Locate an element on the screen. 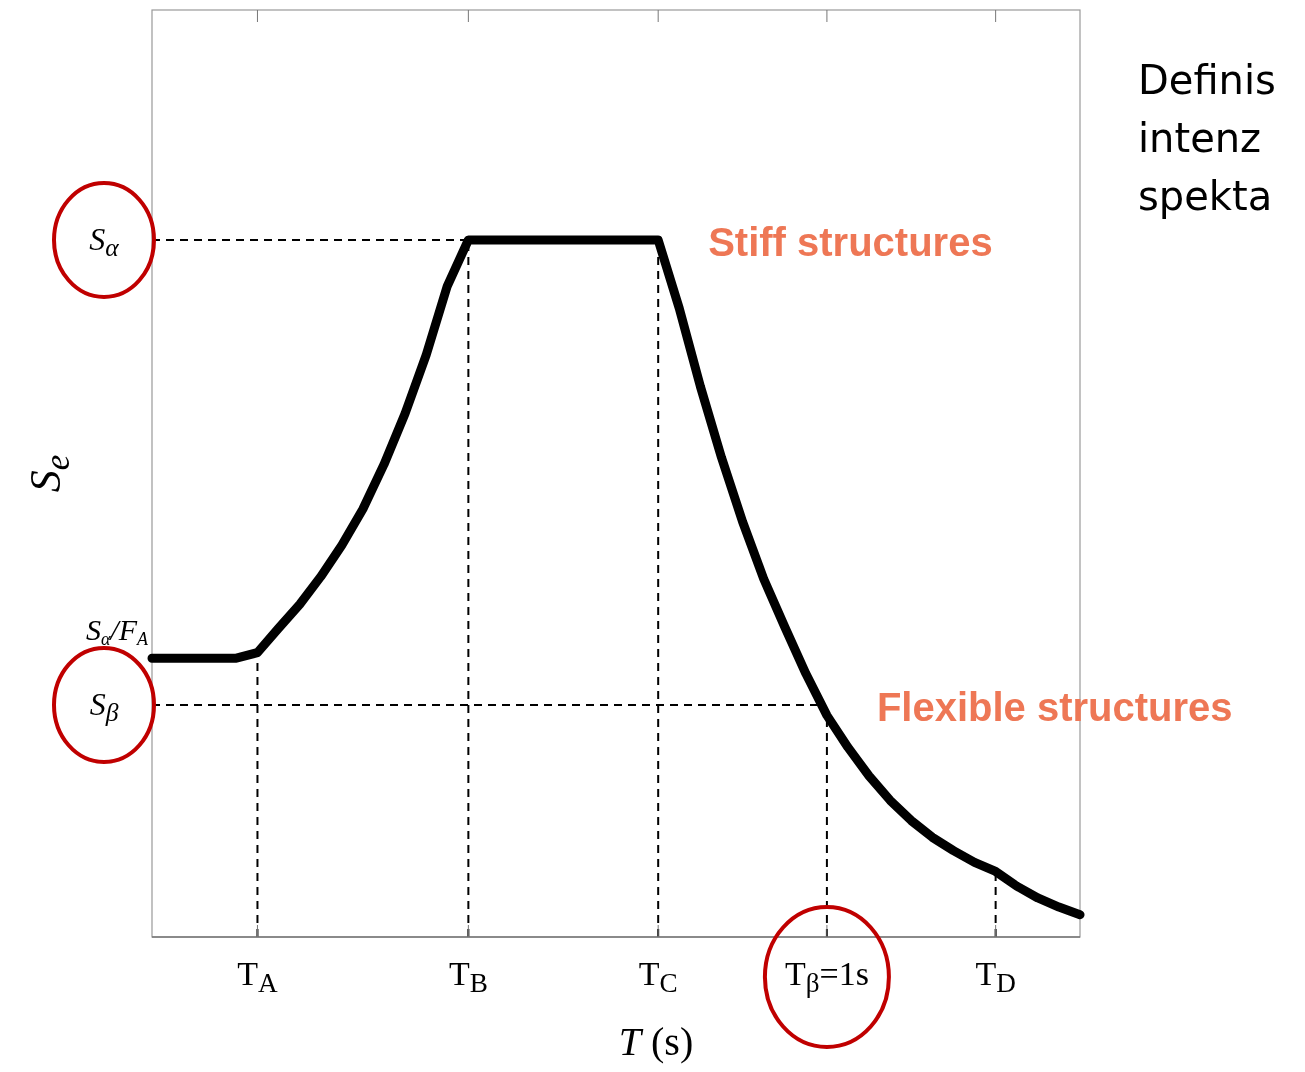 Image resolution: width=1305 pixels, height=1072 pixels. annotation: Flexible structures is located at coordinates (1054, 706).